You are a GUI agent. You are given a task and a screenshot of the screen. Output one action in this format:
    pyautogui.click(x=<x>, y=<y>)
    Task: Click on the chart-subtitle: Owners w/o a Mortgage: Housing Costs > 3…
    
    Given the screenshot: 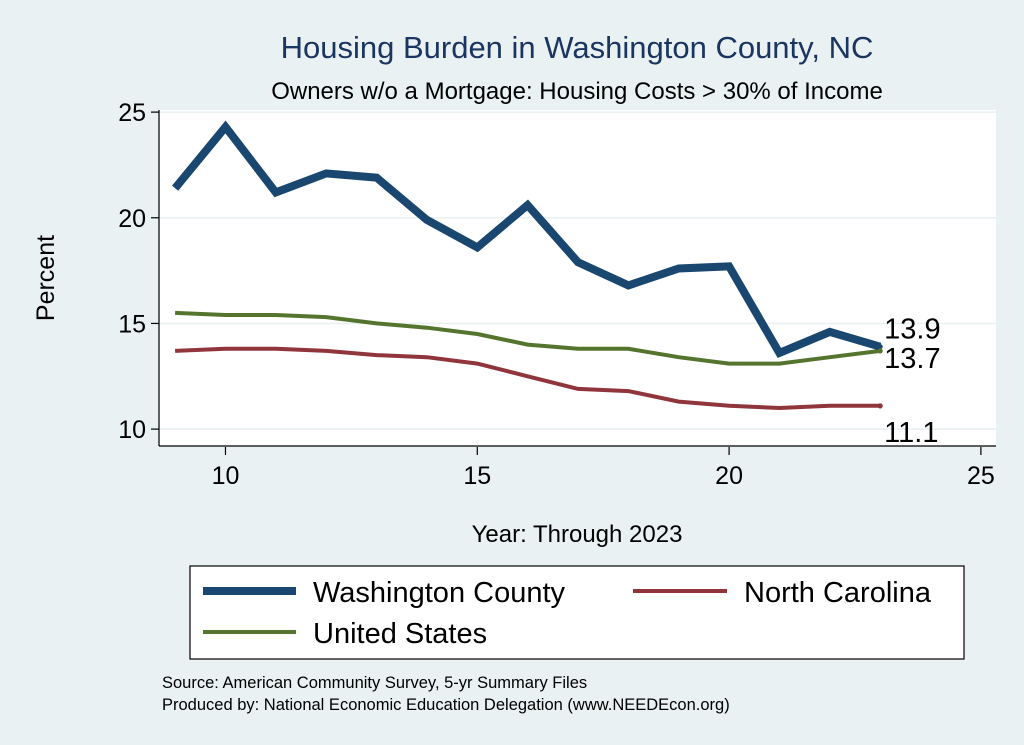 What is the action you would take?
    pyautogui.click(x=577, y=91)
    